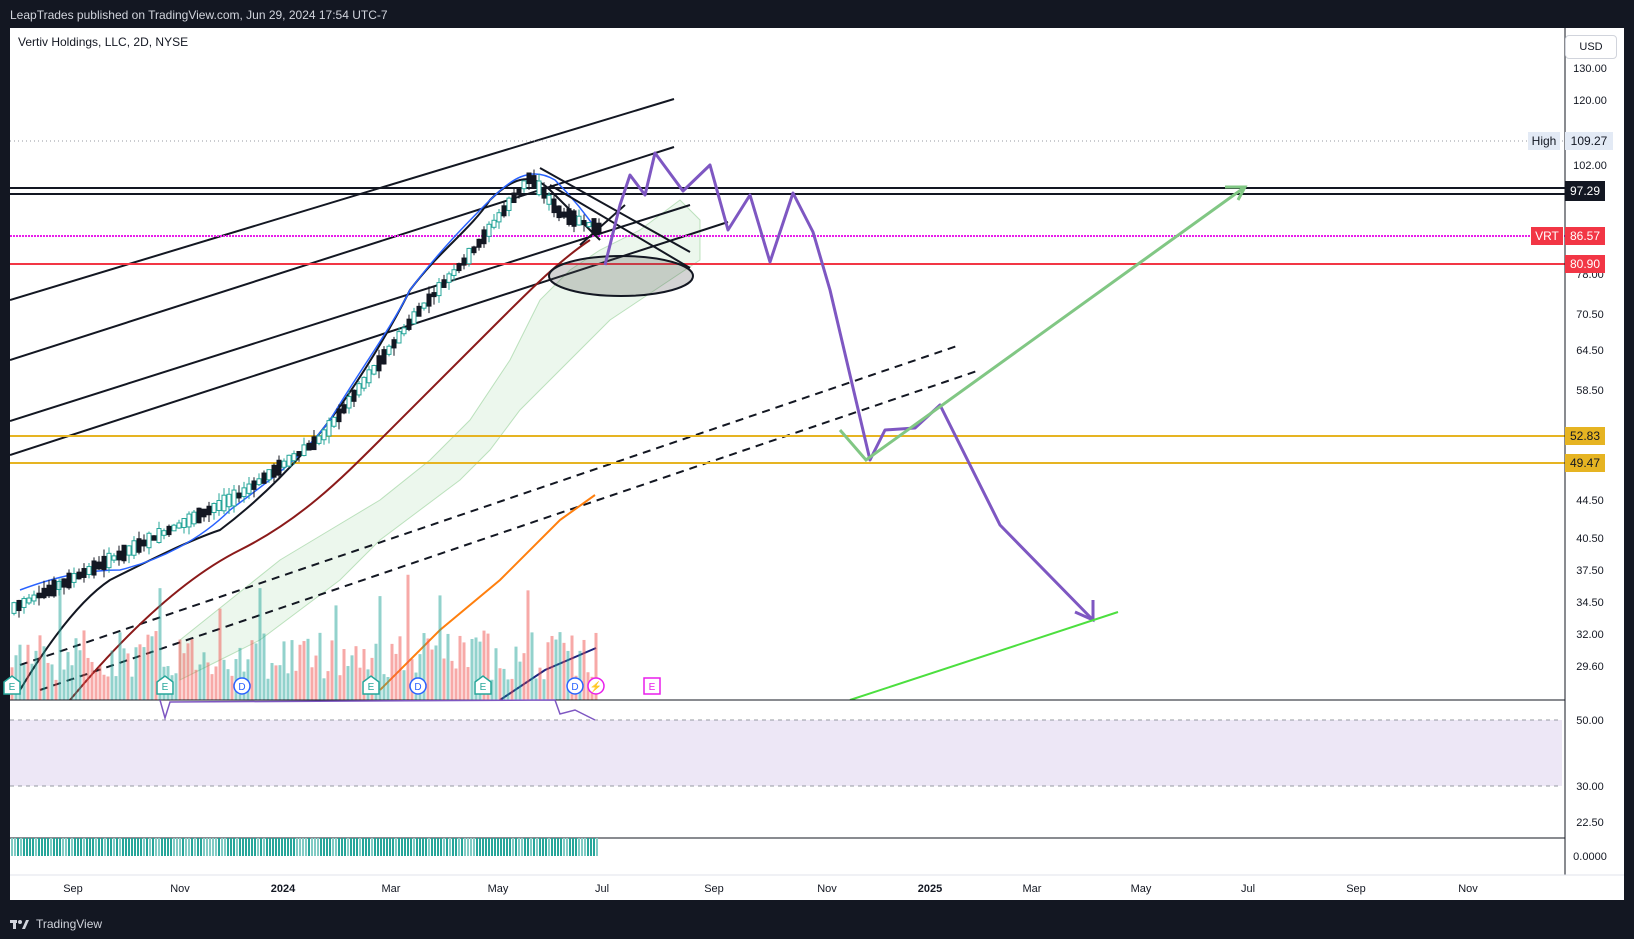 This screenshot has width=1634, height=939. Describe the element at coordinates (1590, 823) in the screenshot. I see `volume-tick-label: 22.50` at that location.